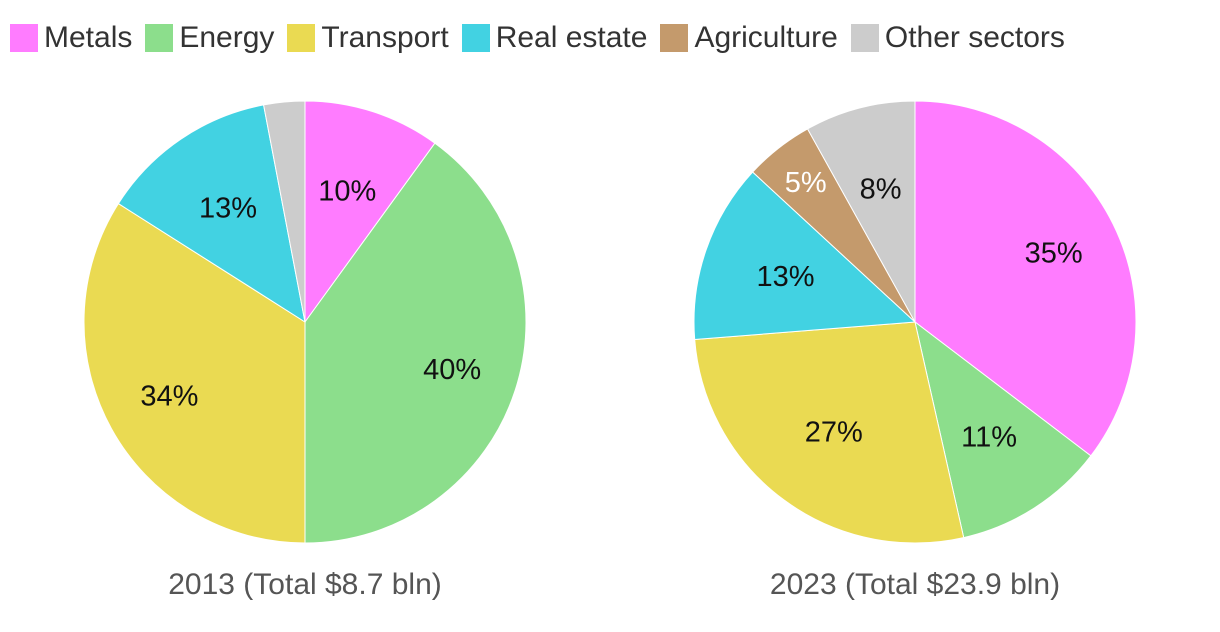  Describe the element at coordinates (305, 584) in the screenshot. I see `pie-0-title: 2013 (Total $8.7 bln)` at that location.